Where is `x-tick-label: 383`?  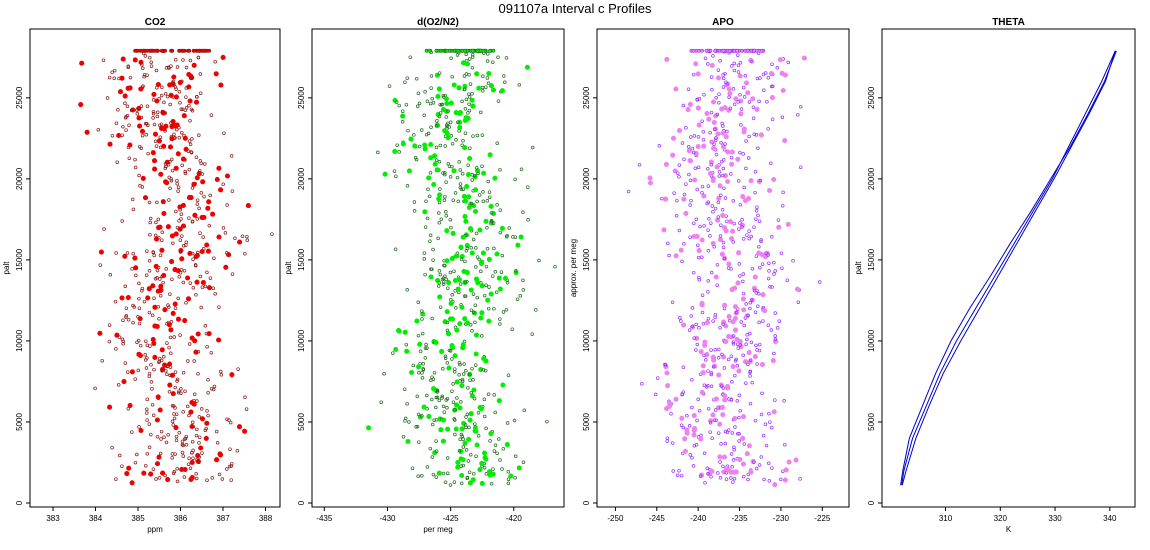
x-tick-label: 383 is located at coordinates (53, 518).